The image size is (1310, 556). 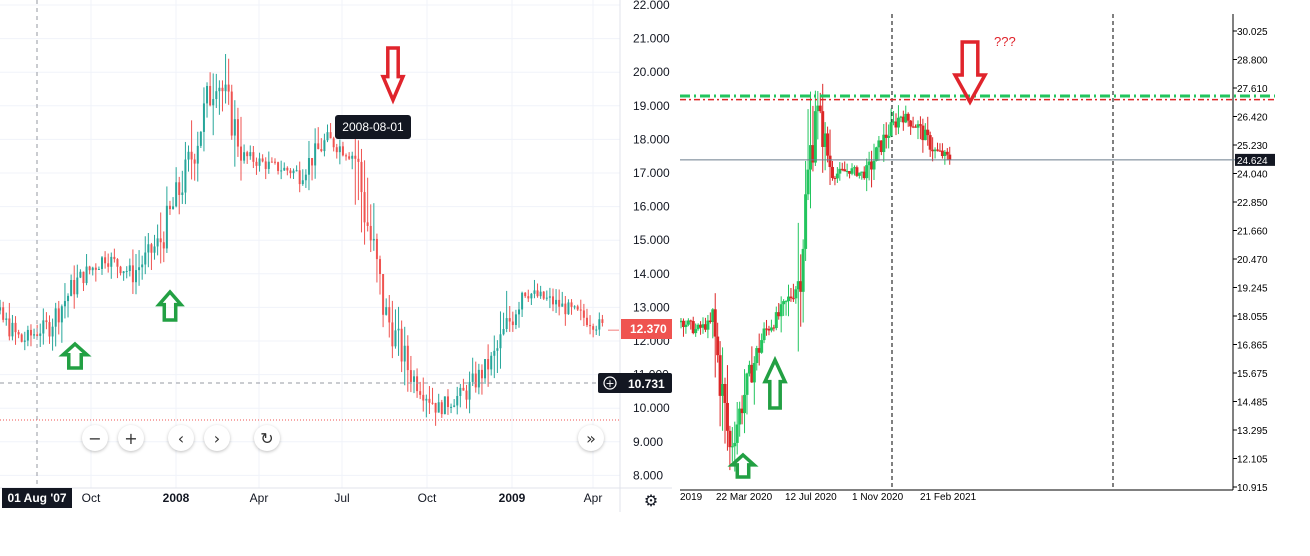 What do you see at coordinates (181, 438) in the screenshot?
I see `scroll-back-button: ‹` at bounding box center [181, 438].